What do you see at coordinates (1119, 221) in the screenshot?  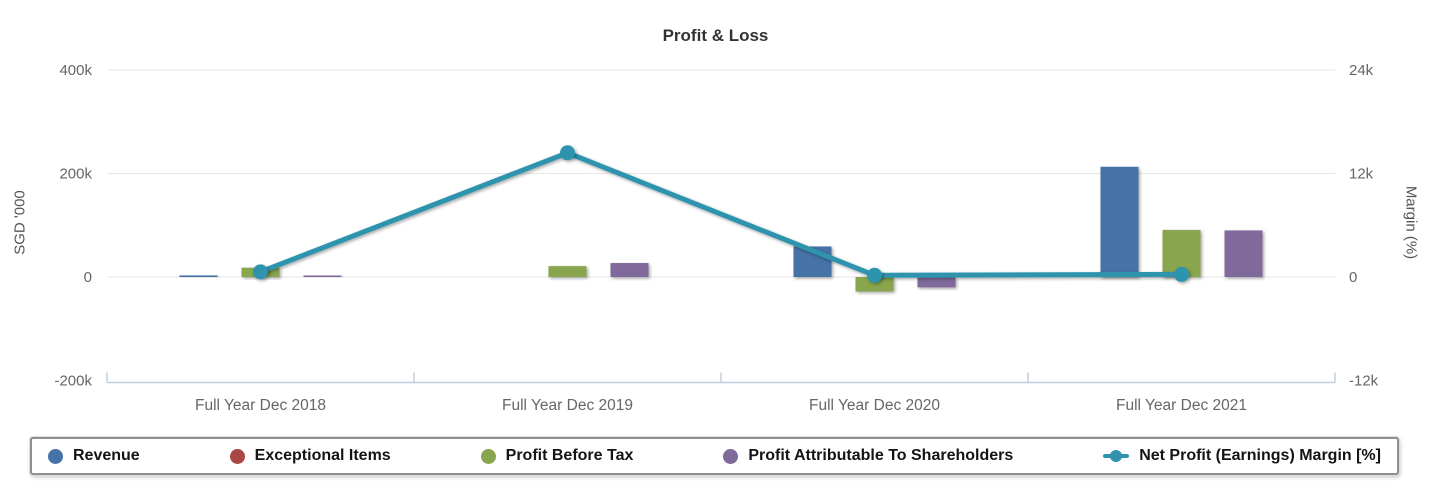 I see `bar-revenue-full-year-dec-2021` at bounding box center [1119, 221].